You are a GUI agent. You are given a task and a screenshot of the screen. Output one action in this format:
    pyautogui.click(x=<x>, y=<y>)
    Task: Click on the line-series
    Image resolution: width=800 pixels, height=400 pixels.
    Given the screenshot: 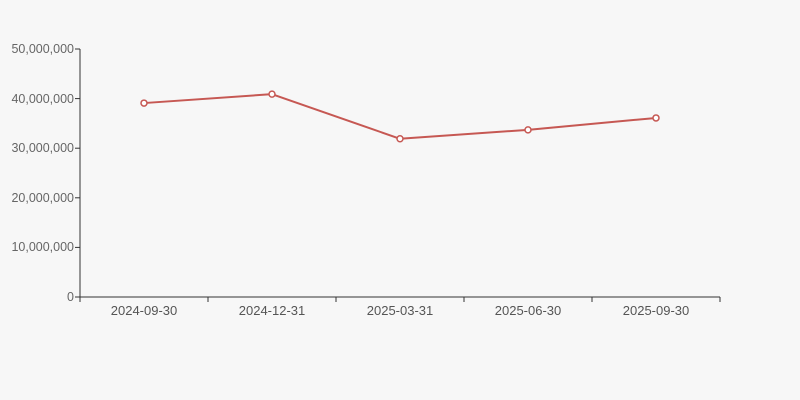 What is the action you would take?
    pyautogui.click(x=400, y=116)
    